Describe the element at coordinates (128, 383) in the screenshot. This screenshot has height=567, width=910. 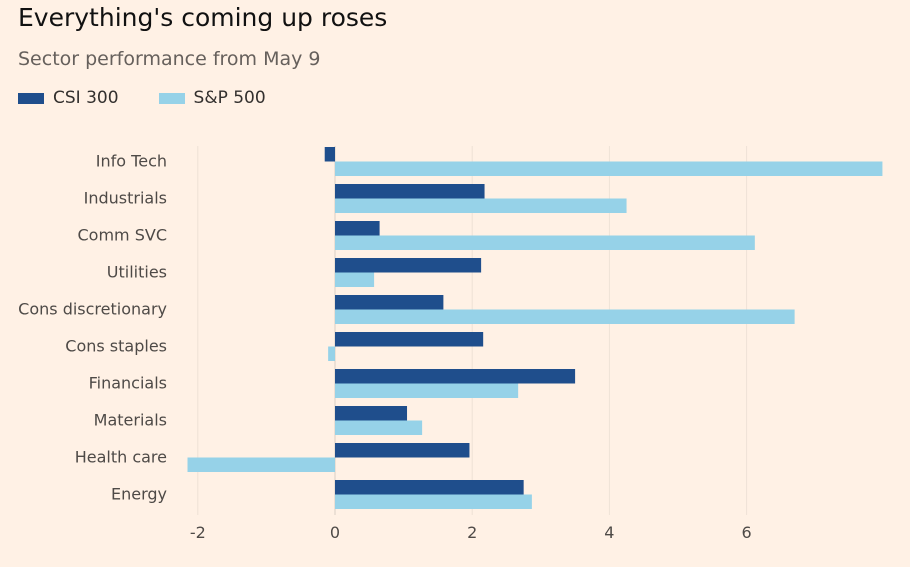
I see `category-label-6: Financials` at that location.